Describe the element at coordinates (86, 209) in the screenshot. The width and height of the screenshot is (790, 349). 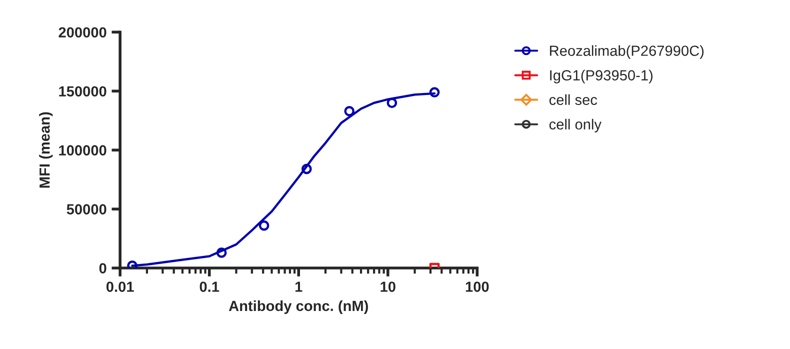
I see `y-tick-label: 50000` at that location.